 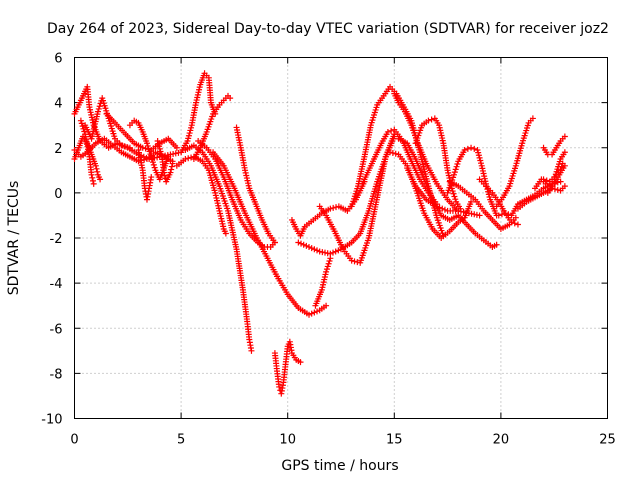 I want to click on y-tick-label: -4, so click(x=56, y=284).